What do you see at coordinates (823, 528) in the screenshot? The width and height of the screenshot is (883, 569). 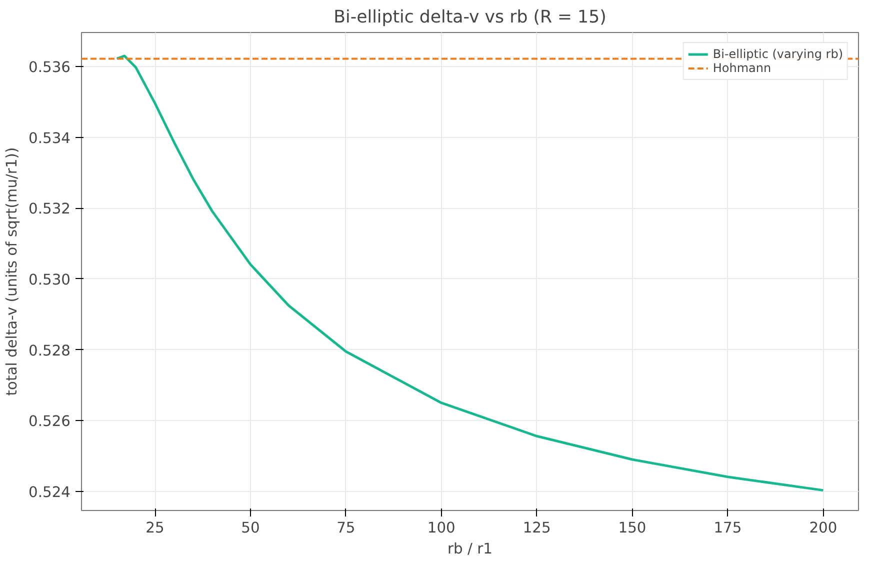 I see `x-tick-label: 200` at bounding box center [823, 528].